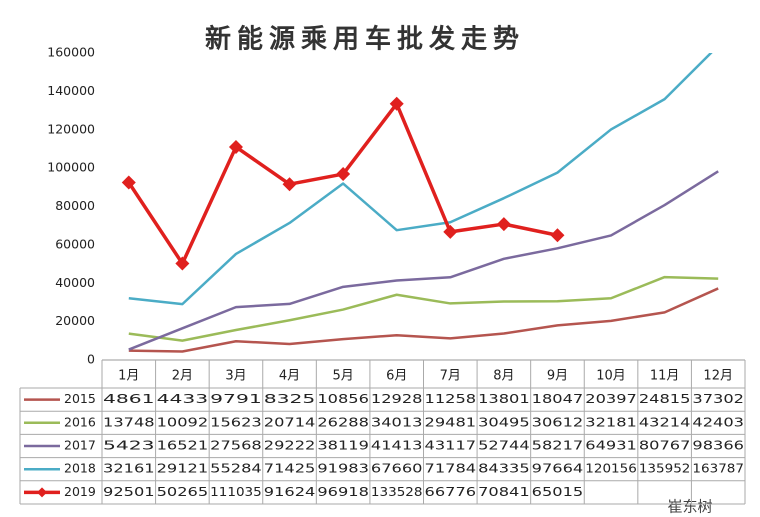 The width and height of the screenshot is (760, 517). I want to click on legend-label: 2019, so click(80, 491).